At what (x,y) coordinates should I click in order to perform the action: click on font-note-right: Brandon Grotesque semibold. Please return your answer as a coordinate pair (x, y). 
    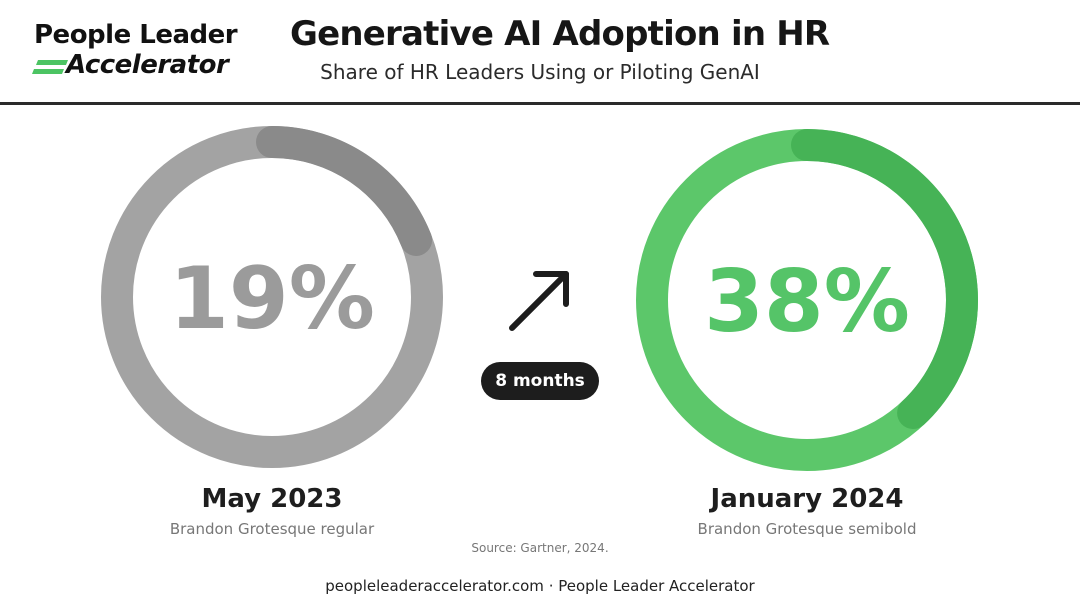
    Looking at the image, I should click on (807, 529).